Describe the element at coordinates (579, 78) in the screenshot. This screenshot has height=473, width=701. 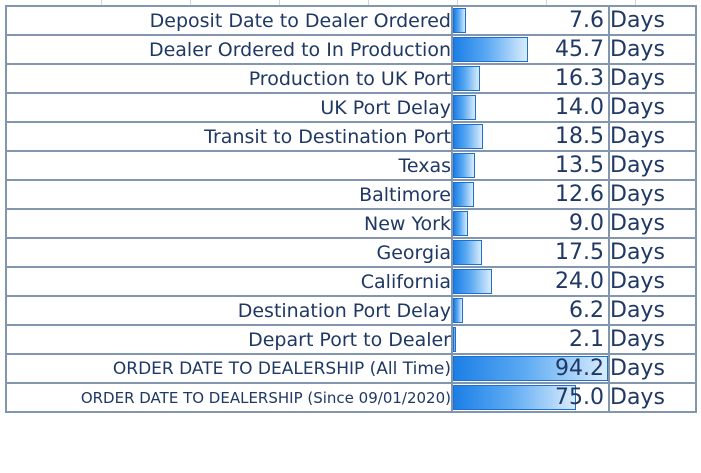
I see `day-value: 16.3` at that location.